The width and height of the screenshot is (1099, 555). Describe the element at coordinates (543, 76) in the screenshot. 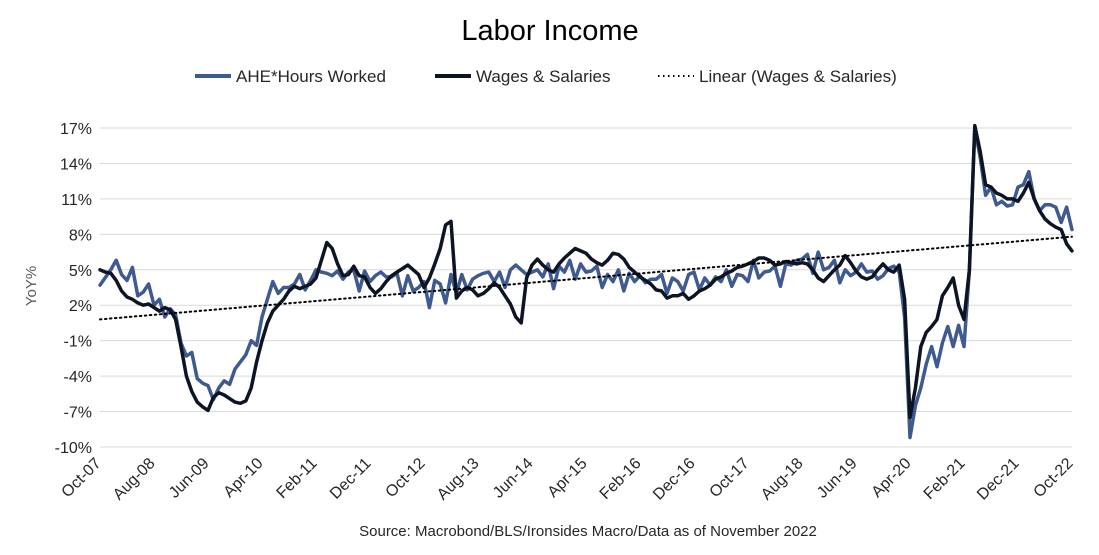

I see `legend-label: Wages & Salaries` at that location.